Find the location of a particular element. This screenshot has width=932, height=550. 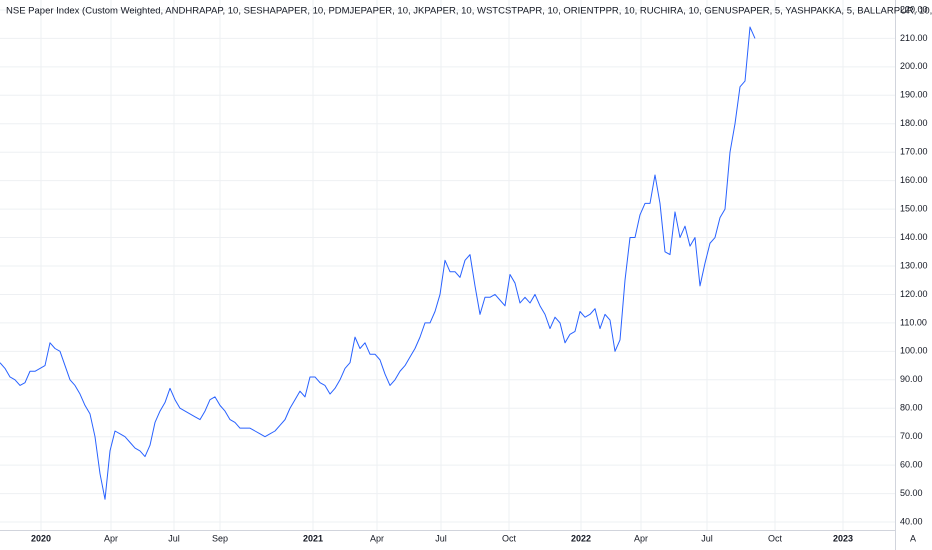

y-tick-label: 220.00 is located at coordinates (914, 9).